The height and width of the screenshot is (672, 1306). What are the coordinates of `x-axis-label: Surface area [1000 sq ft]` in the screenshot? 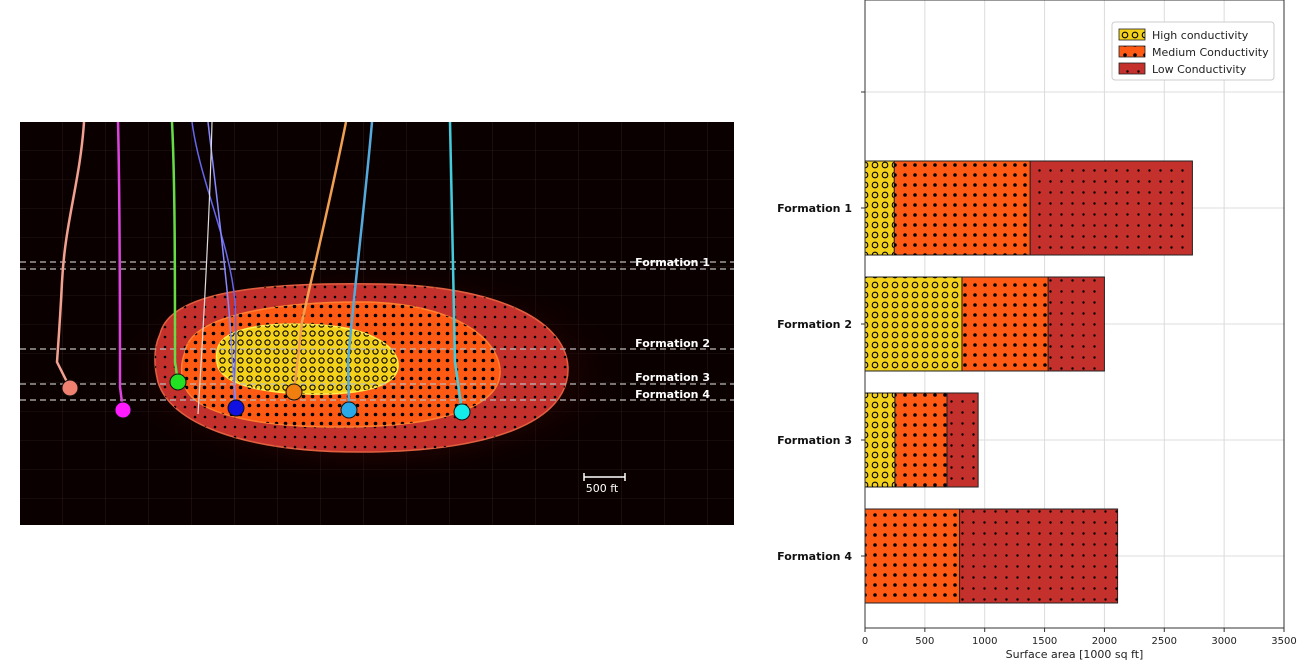 It's located at (1075, 654).